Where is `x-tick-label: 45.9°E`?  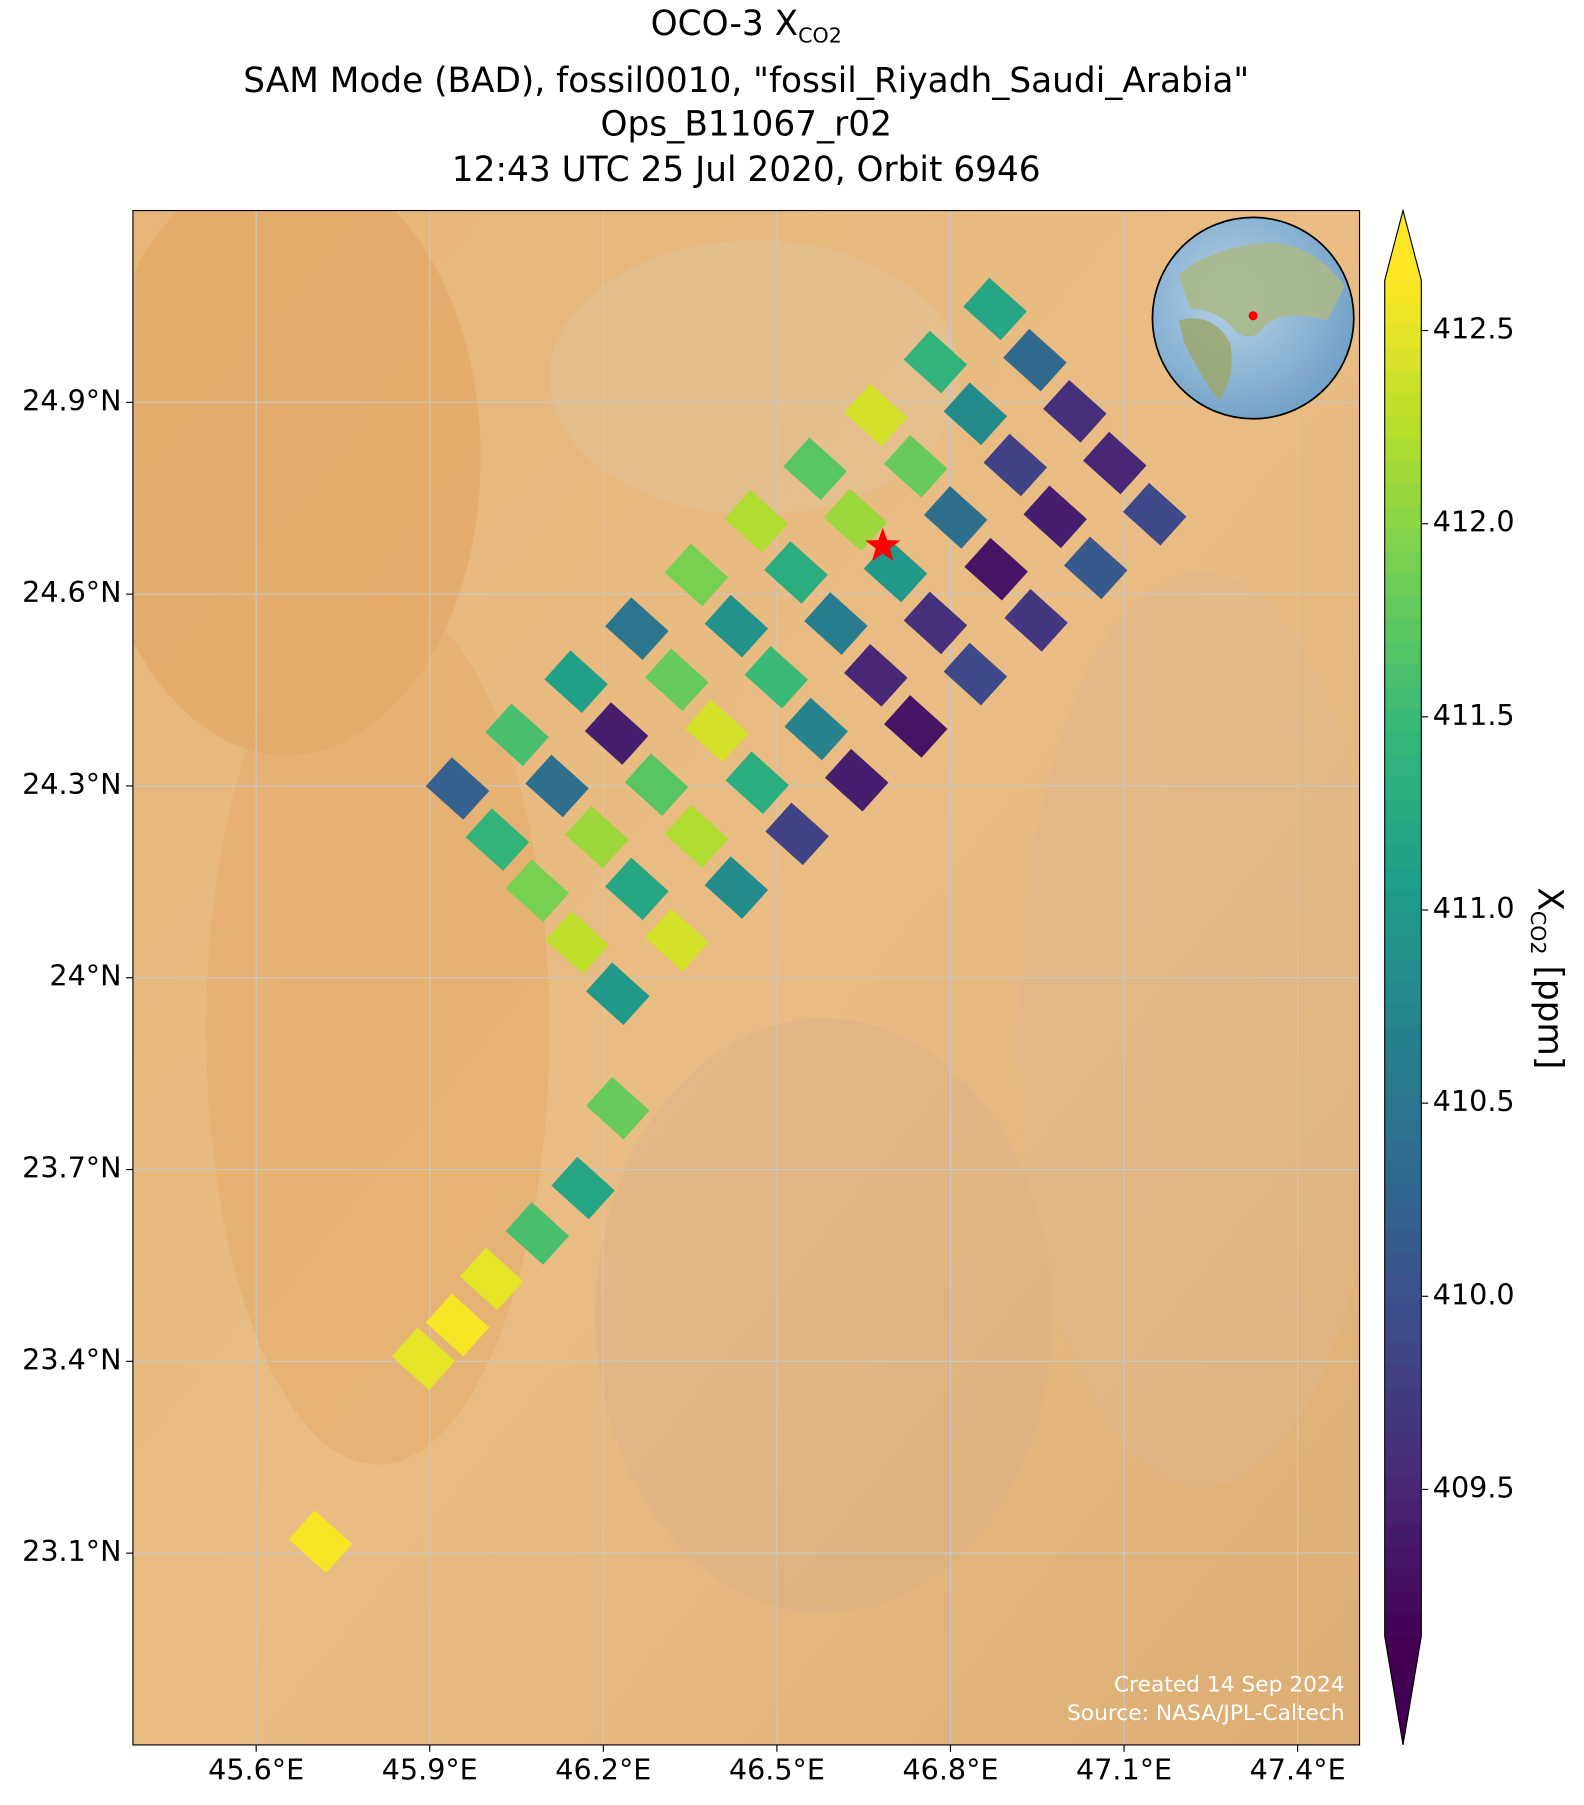 x-tick-label: 45.9°E is located at coordinates (430, 1769).